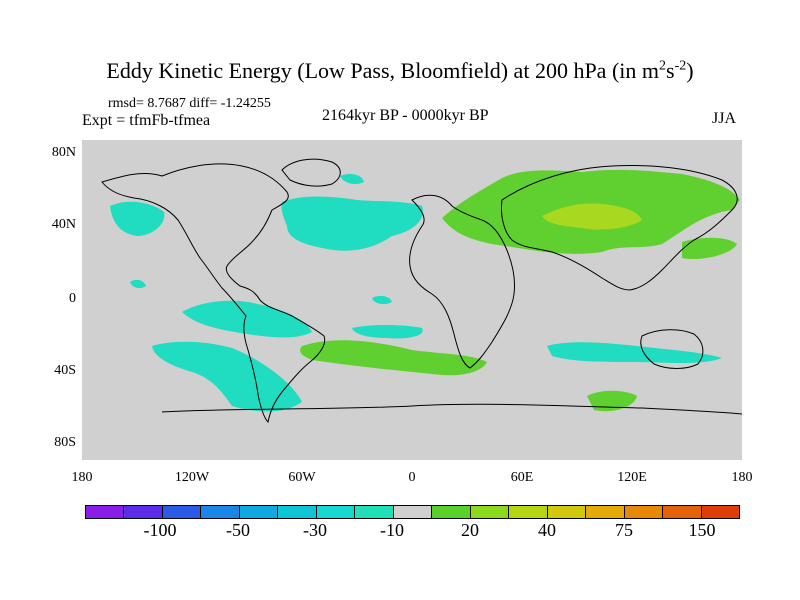 Image resolution: width=800 pixels, height=600 pixels. I want to click on south-pacific-teal, so click(227, 376).